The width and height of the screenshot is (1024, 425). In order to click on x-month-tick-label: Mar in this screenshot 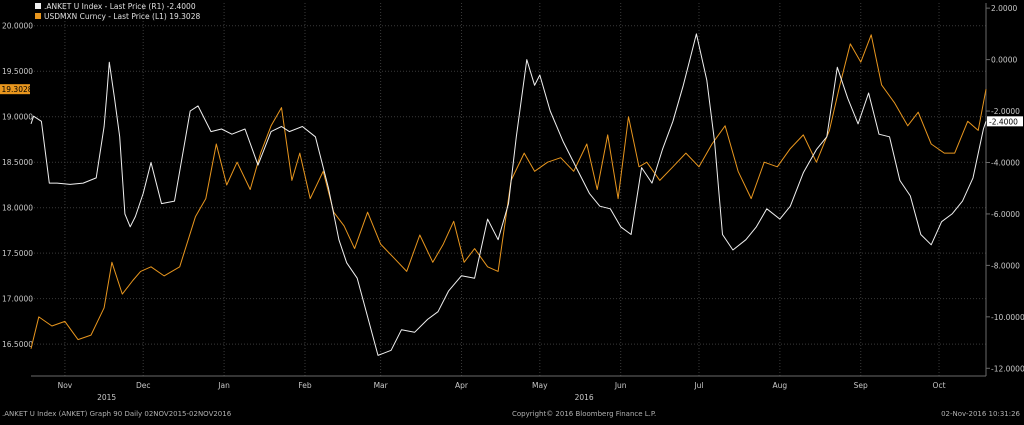, I will do `click(381, 385)`.